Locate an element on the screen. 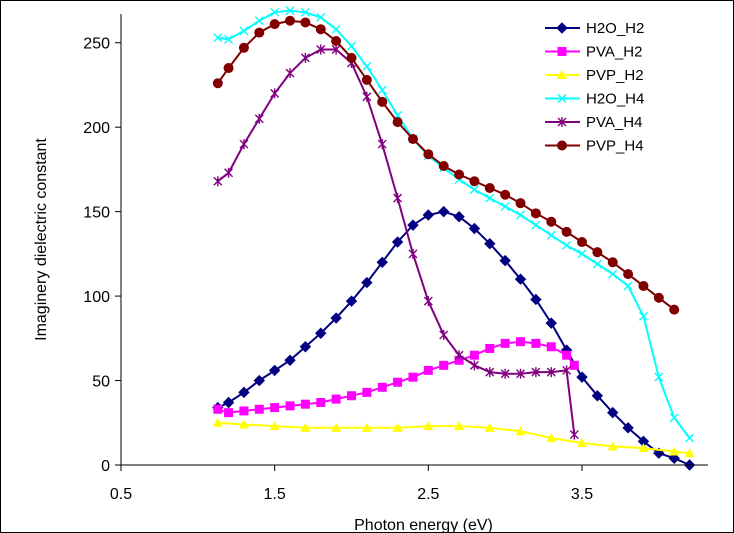  y-axis-title: Imaginery dielectric constant is located at coordinates (41, 239).